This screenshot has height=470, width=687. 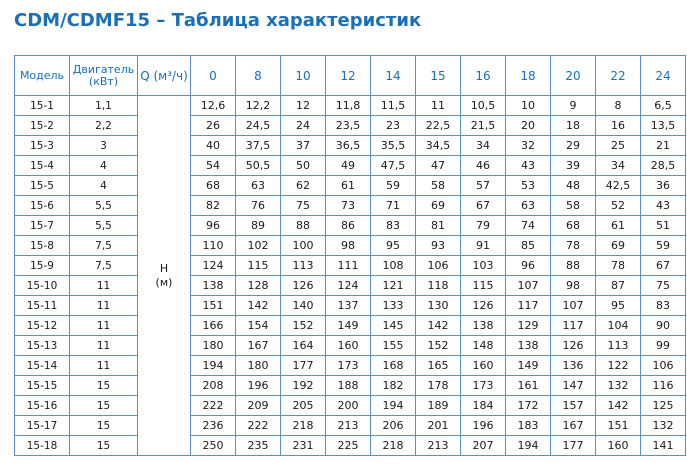 I want to click on head-value-cell: 250, so click(x=213, y=445).